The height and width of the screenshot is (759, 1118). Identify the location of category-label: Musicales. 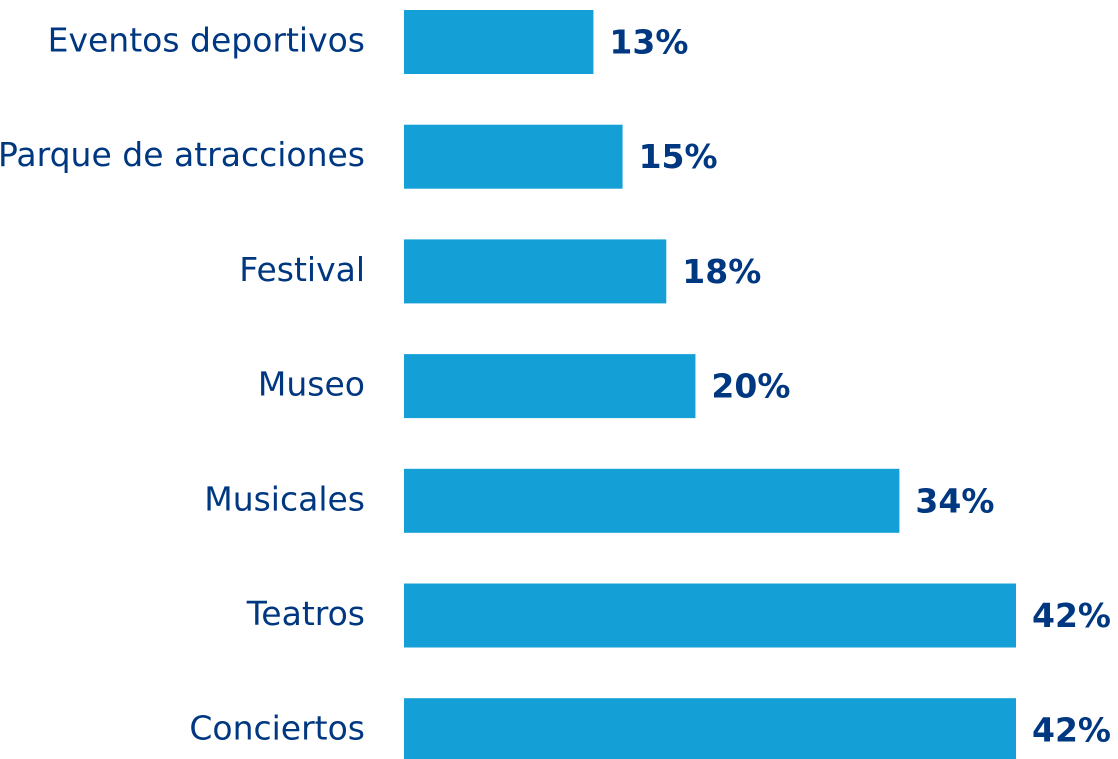
(284, 498).